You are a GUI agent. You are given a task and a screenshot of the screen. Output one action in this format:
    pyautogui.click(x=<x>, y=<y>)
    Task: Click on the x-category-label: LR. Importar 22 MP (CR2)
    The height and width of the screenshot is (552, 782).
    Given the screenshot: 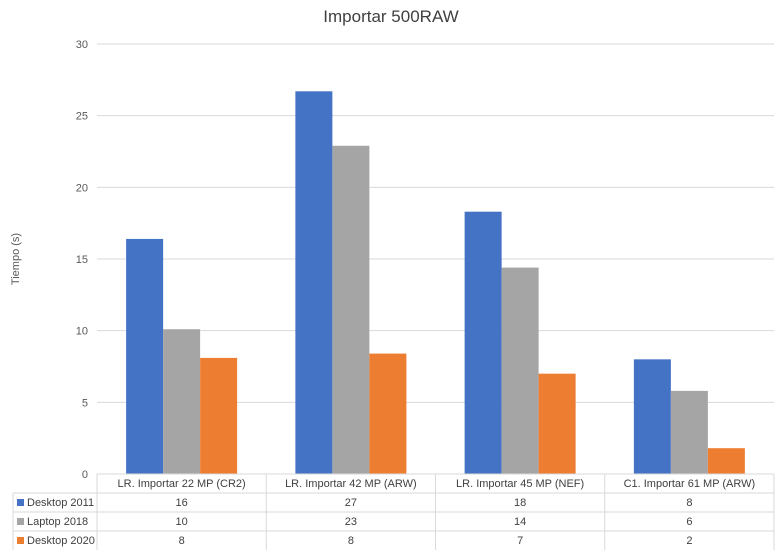 What is the action you would take?
    pyautogui.click(x=182, y=484)
    